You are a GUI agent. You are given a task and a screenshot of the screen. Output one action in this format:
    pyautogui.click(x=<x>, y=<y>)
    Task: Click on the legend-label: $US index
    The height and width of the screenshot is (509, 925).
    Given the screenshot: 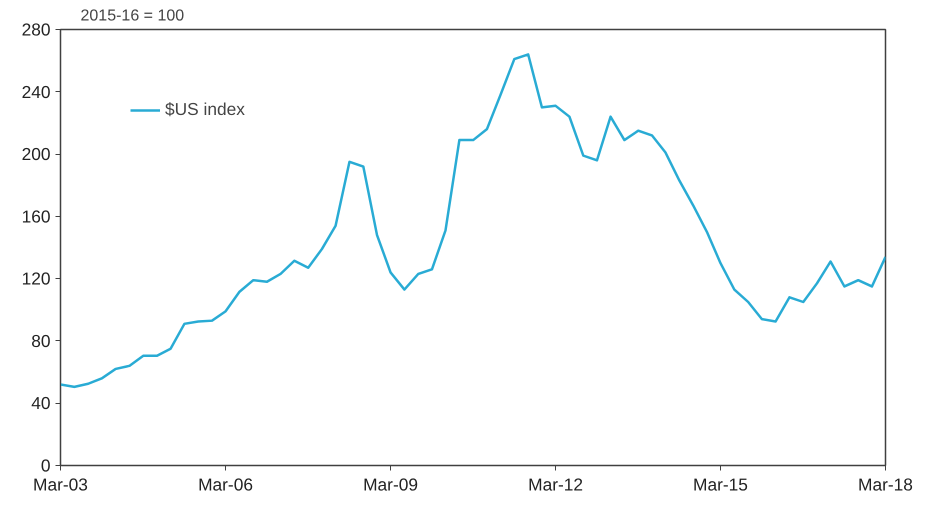 What is the action you would take?
    pyautogui.click(x=205, y=109)
    